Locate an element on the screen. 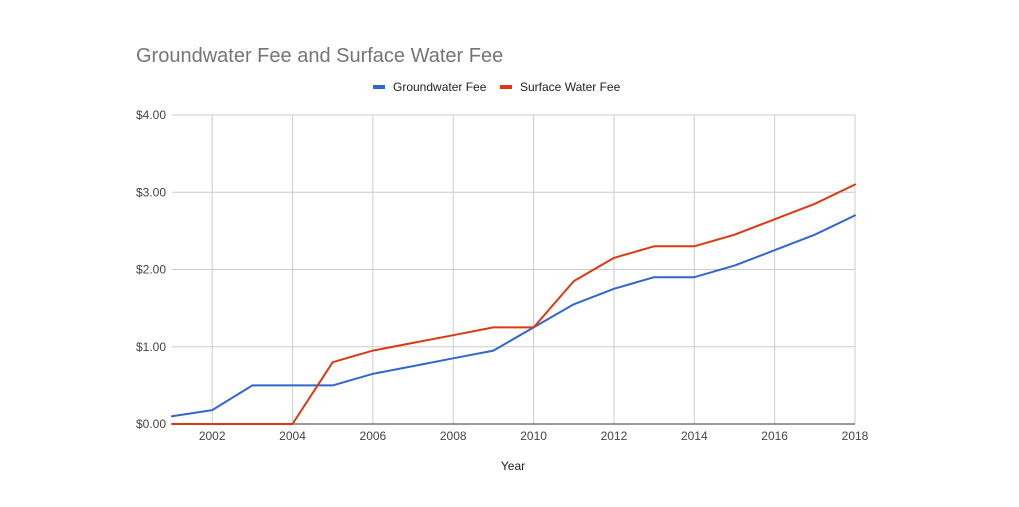 This screenshot has width=1019, height=507. legend: Groundwater Fee Surface Water Fee is located at coordinates (497, 87).